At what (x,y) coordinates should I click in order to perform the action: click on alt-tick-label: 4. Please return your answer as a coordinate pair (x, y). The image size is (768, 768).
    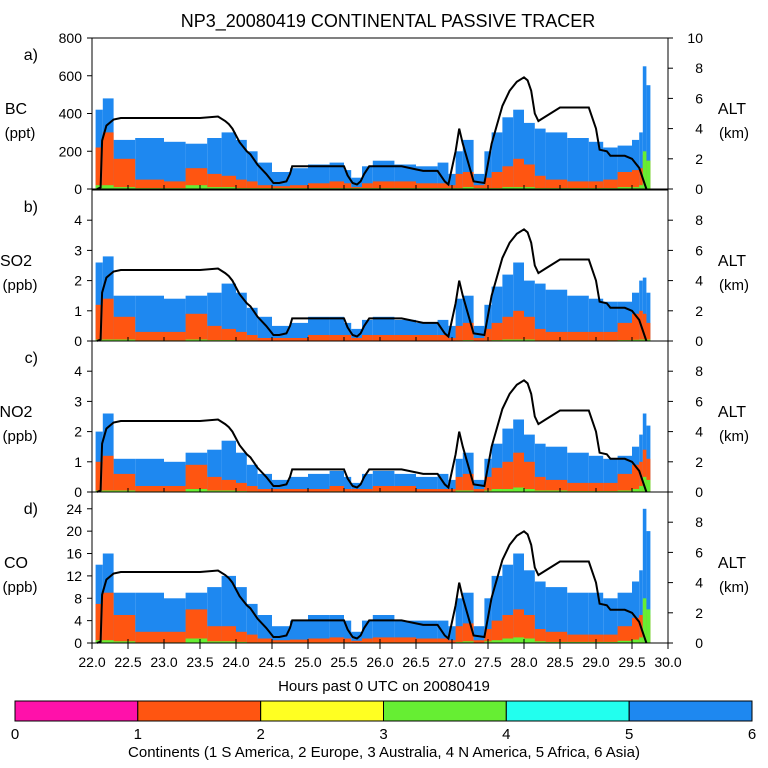
    Looking at the image, I should click on (699, 129).